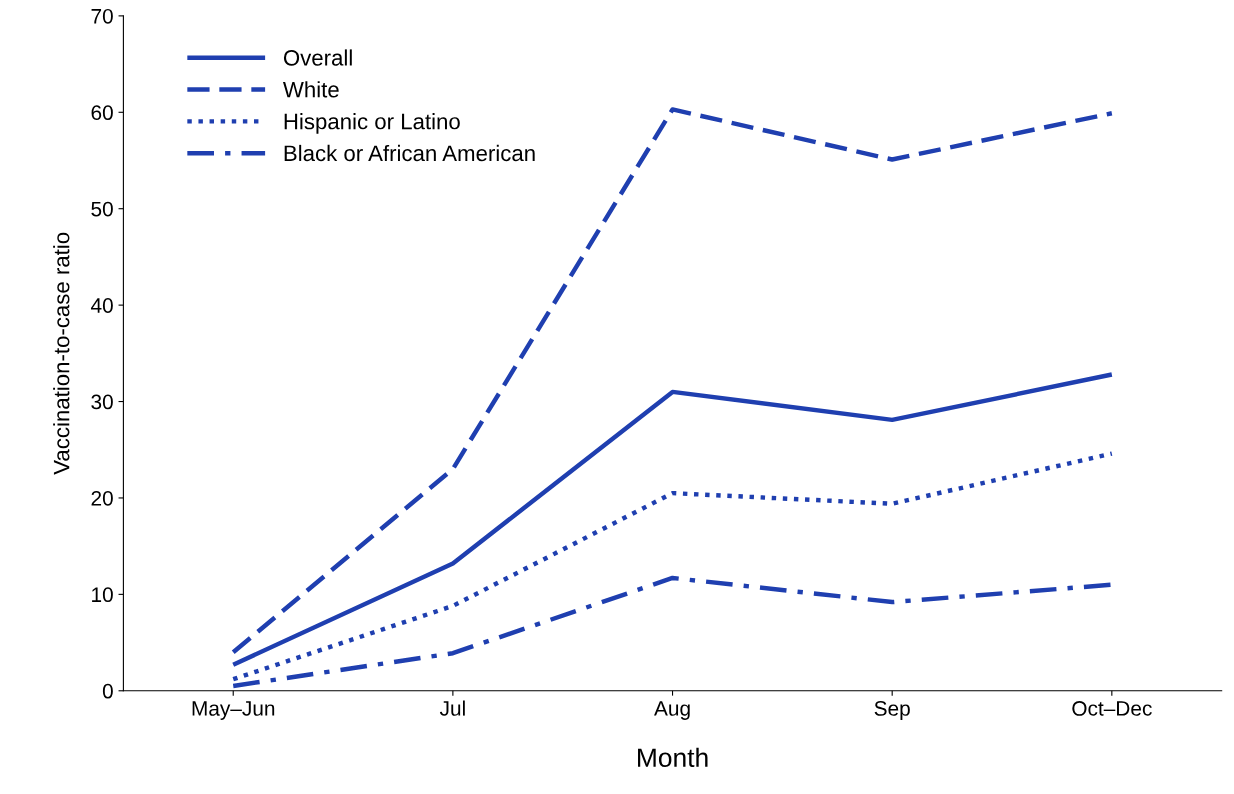 The image size is (1234, 794). Describe the element at coordinates (1112, 708) in the screenshot. I see `x-tick-label: Oct–Dec` at that location.